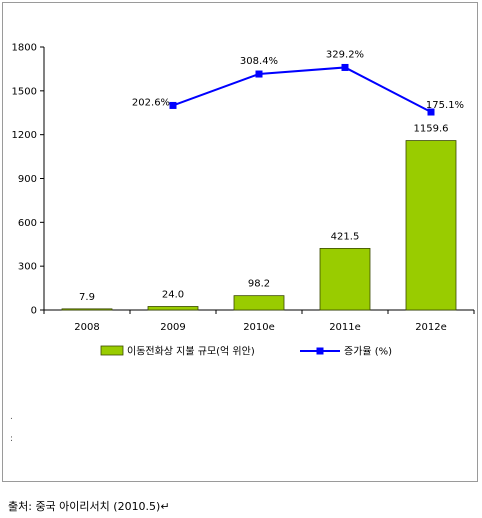  What do you see at coordinates (320, 351) in the screenshot?
I see `legend-line-marker` at bounding box center [320, 351].